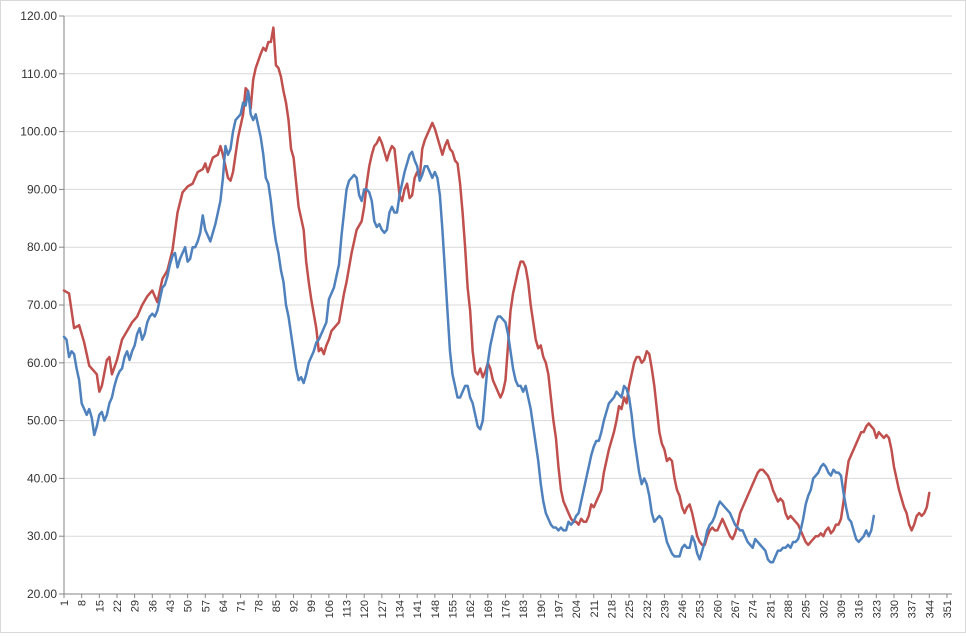  I want to click on x-tick-label: 288, so click(789, 609).